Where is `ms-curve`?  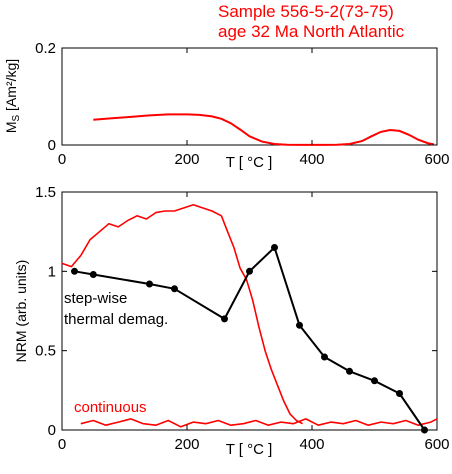
ms-curve is located at coordinates (264, 129).